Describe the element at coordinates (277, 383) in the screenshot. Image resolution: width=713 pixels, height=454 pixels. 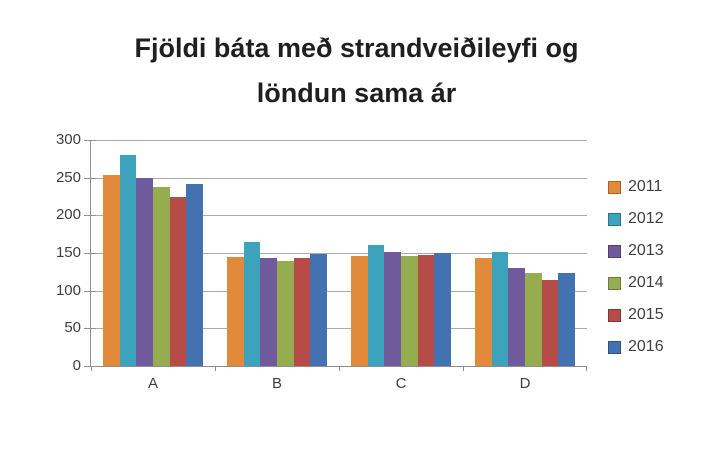
I see `x-axis-label-B: B` at that location.